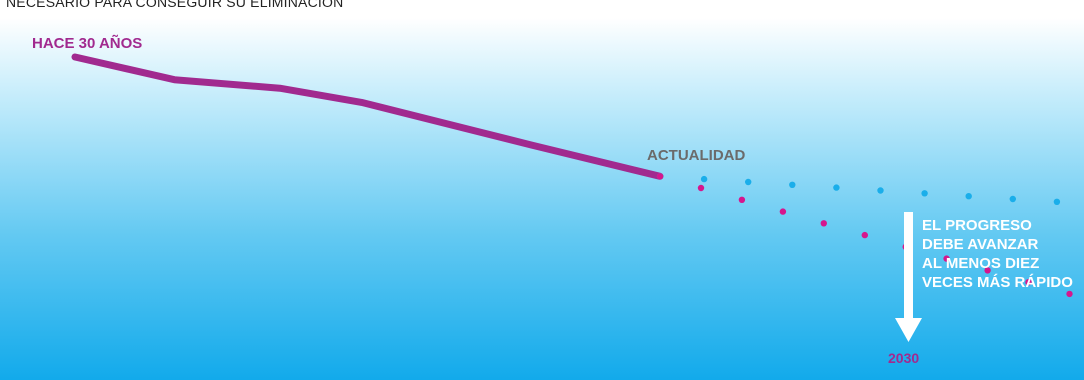 The width and height of the screenshot is (1084, 380). Describe the element at coordinates (981, 263) in the screenshot. I see `callout-line: AL MENOS DIEZ` at that location.